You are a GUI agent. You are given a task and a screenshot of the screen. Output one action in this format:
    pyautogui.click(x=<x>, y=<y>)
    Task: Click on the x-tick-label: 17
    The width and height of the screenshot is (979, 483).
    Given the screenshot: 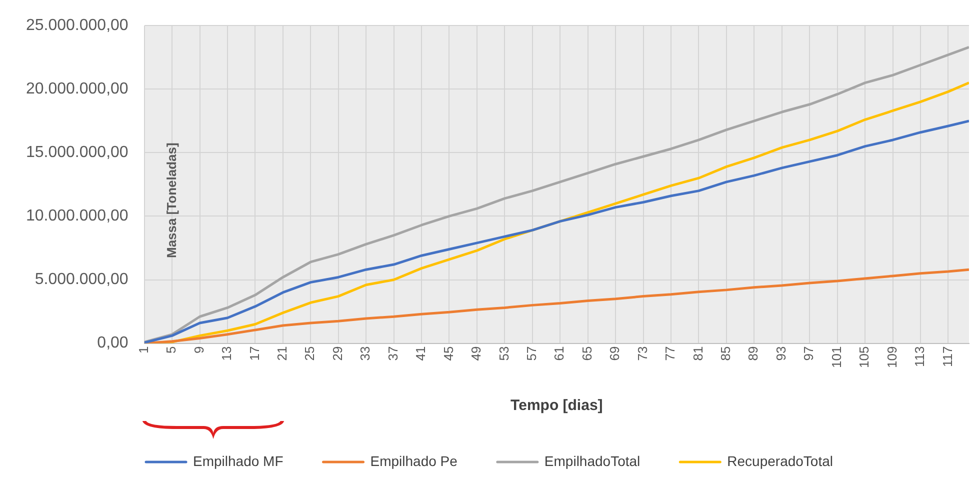 What is the action you would take?
    pyautogui.click(x=254, y=353)
    